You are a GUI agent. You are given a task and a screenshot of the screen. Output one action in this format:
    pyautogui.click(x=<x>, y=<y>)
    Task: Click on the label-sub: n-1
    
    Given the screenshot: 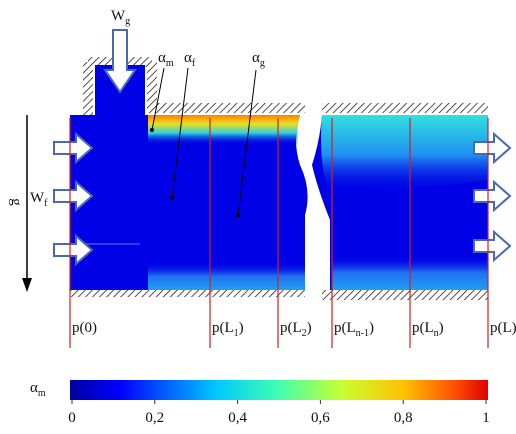 What is the action you would take?
    pyautogui.click(x=362, y=333)
    